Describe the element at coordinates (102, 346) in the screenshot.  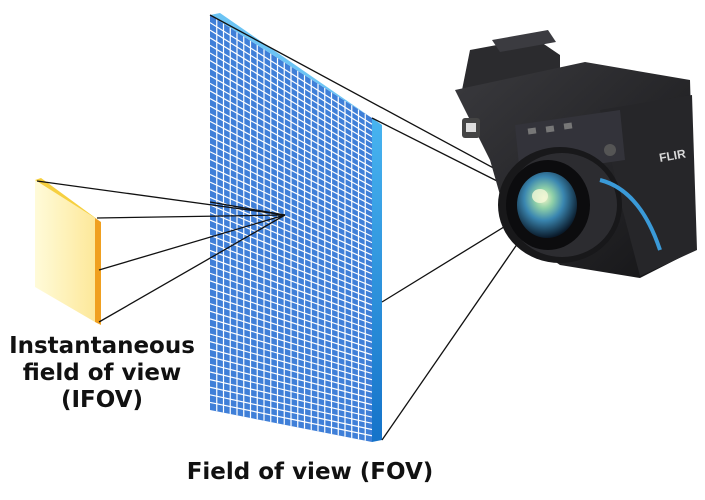
I see `ifov-label-line1: Instantaneous` at that location.